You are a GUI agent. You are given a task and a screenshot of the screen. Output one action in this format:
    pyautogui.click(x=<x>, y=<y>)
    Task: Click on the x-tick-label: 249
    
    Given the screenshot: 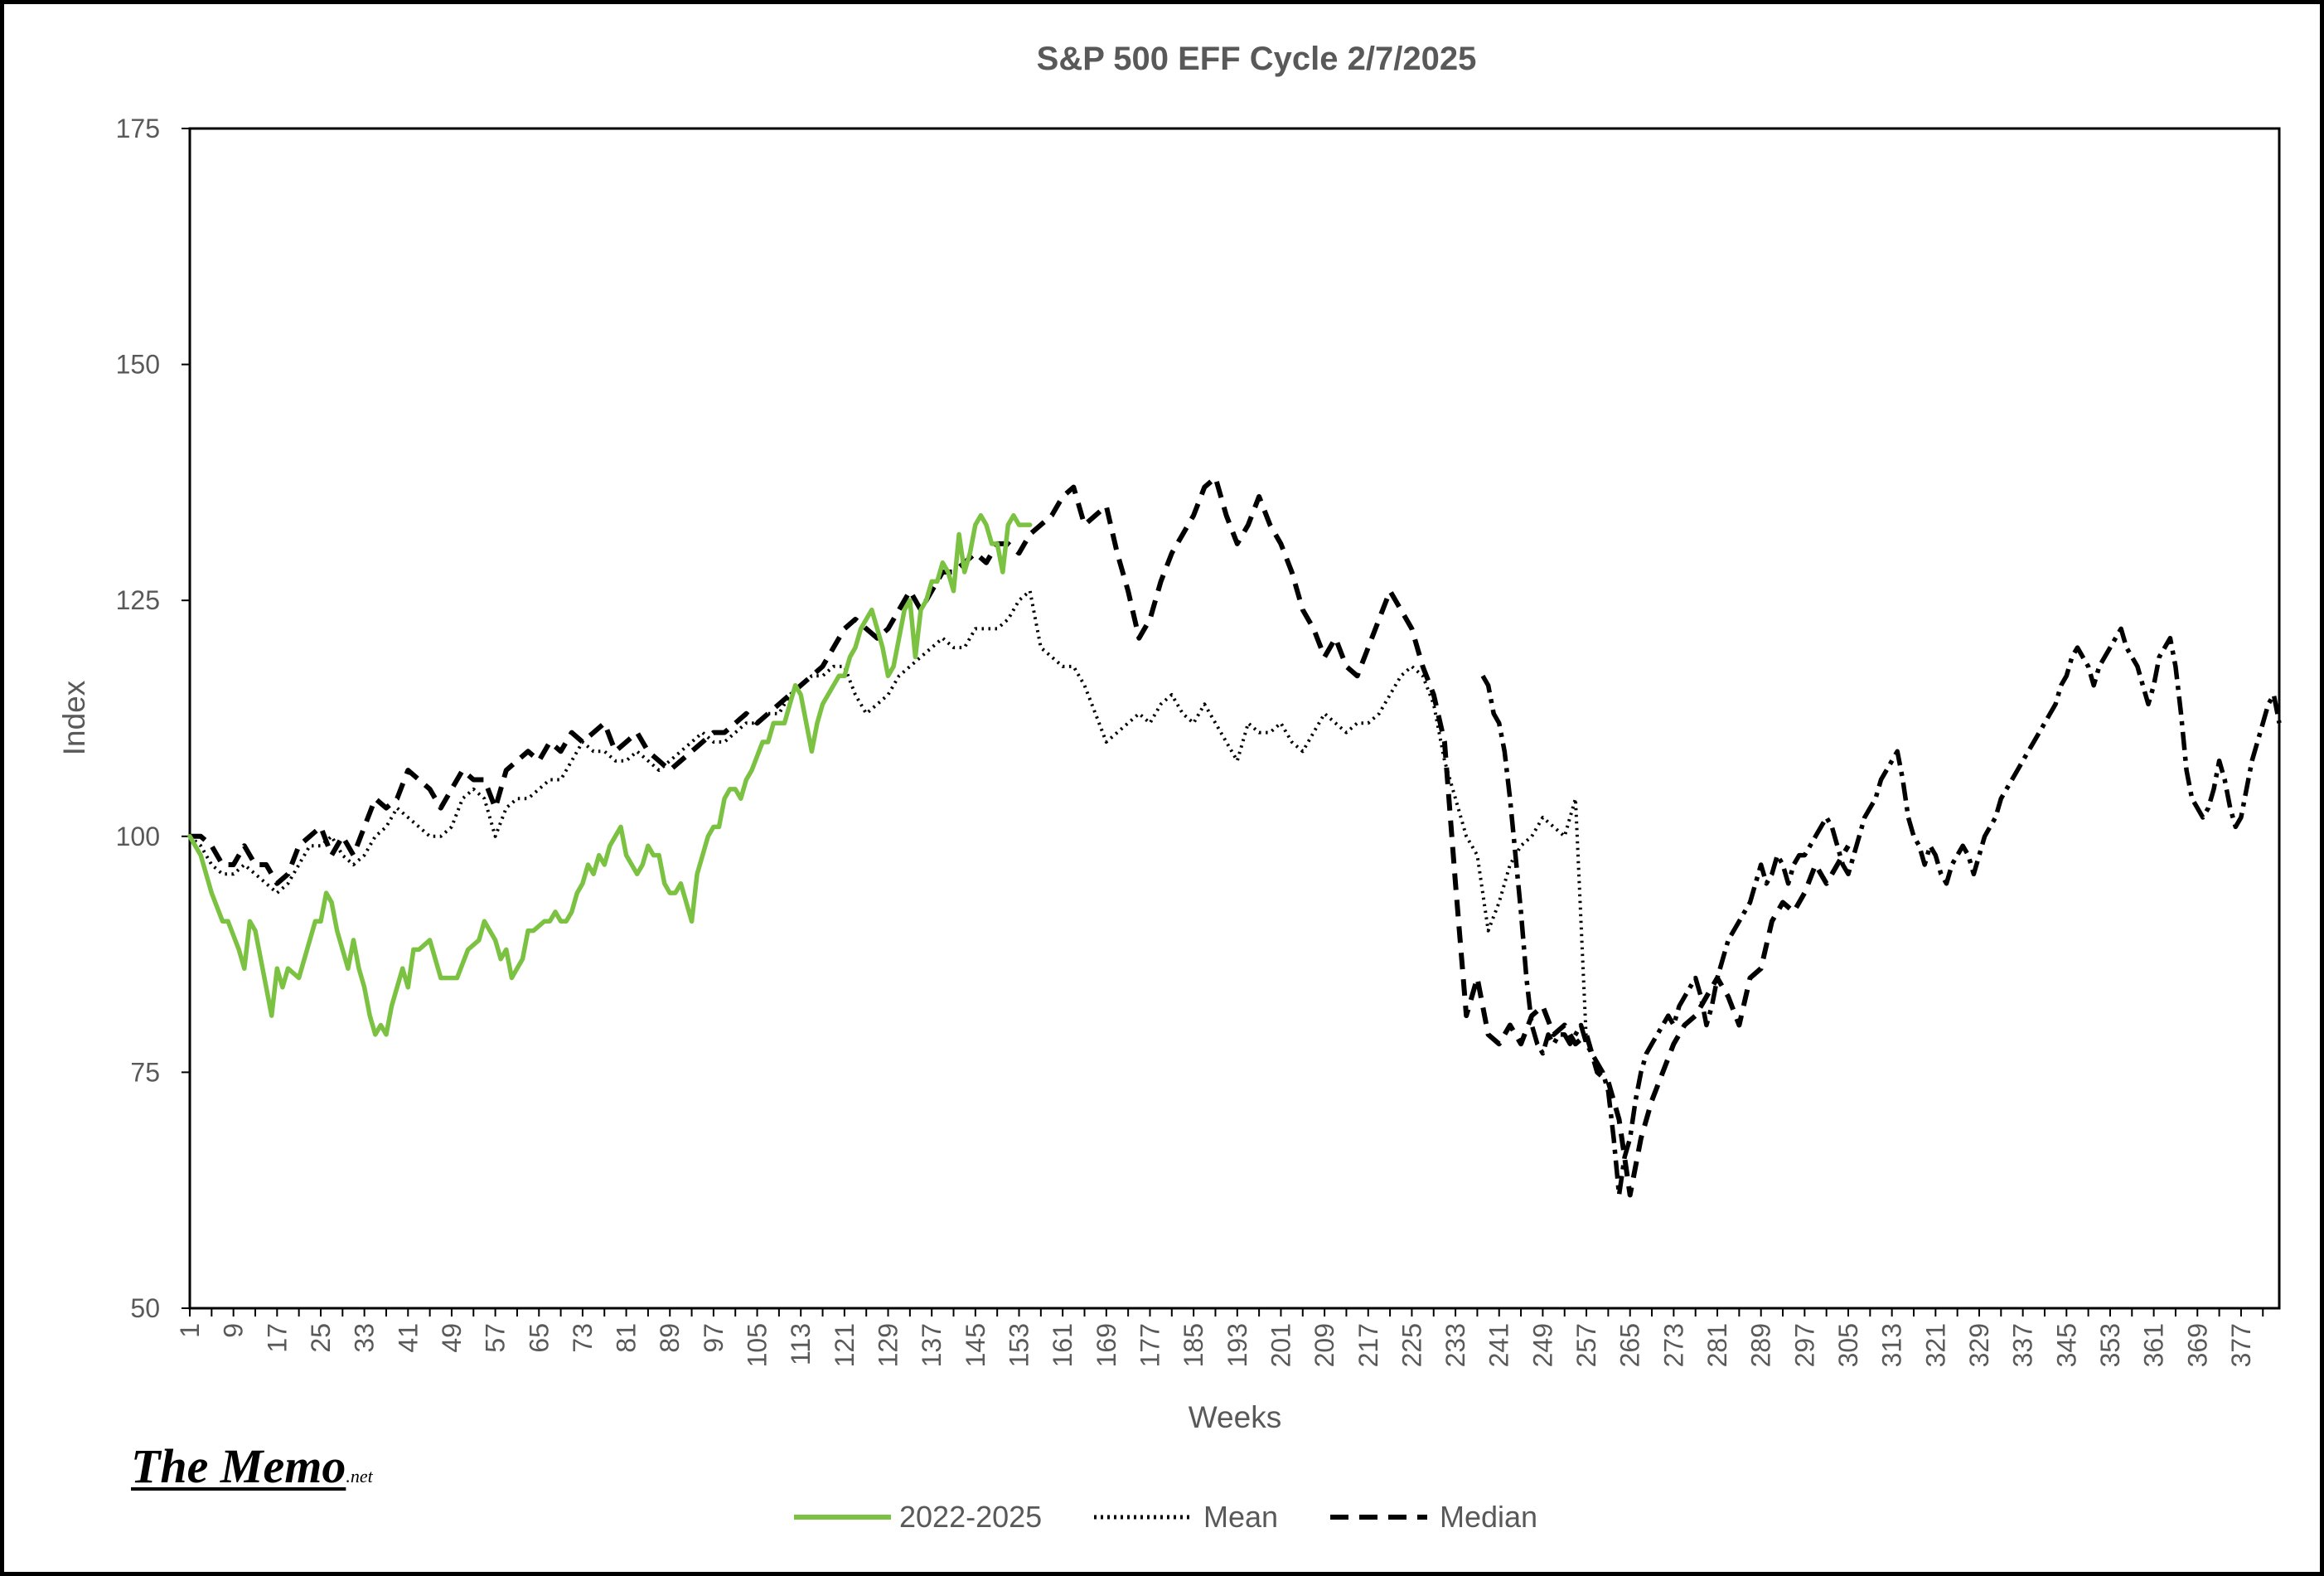 What is the action you would take?
    pyautogui.click(x=1542, y=1345)
    